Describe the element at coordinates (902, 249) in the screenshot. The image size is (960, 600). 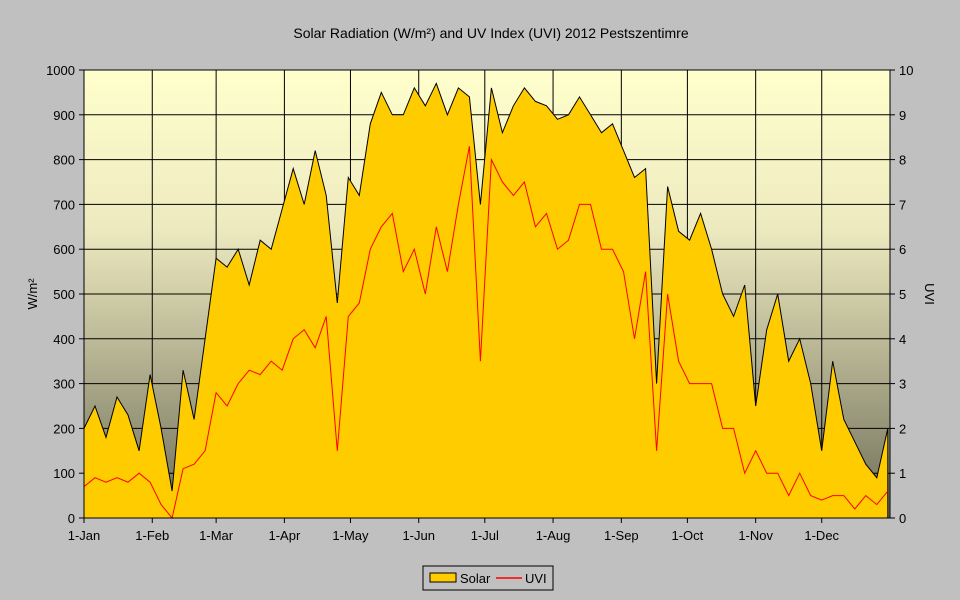
I see `y2-tick-label: 6` at that location.